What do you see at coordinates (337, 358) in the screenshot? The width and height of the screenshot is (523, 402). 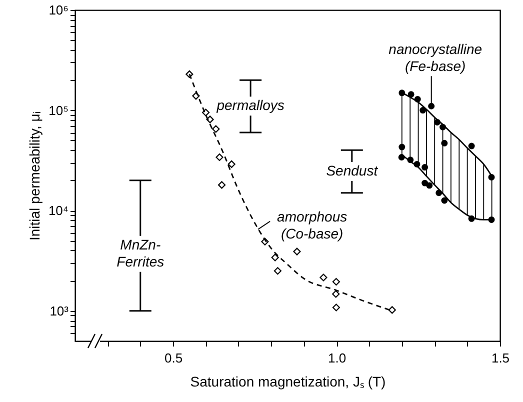 I see `x-tick-label: 1.0` at bounding box center [337, 358].